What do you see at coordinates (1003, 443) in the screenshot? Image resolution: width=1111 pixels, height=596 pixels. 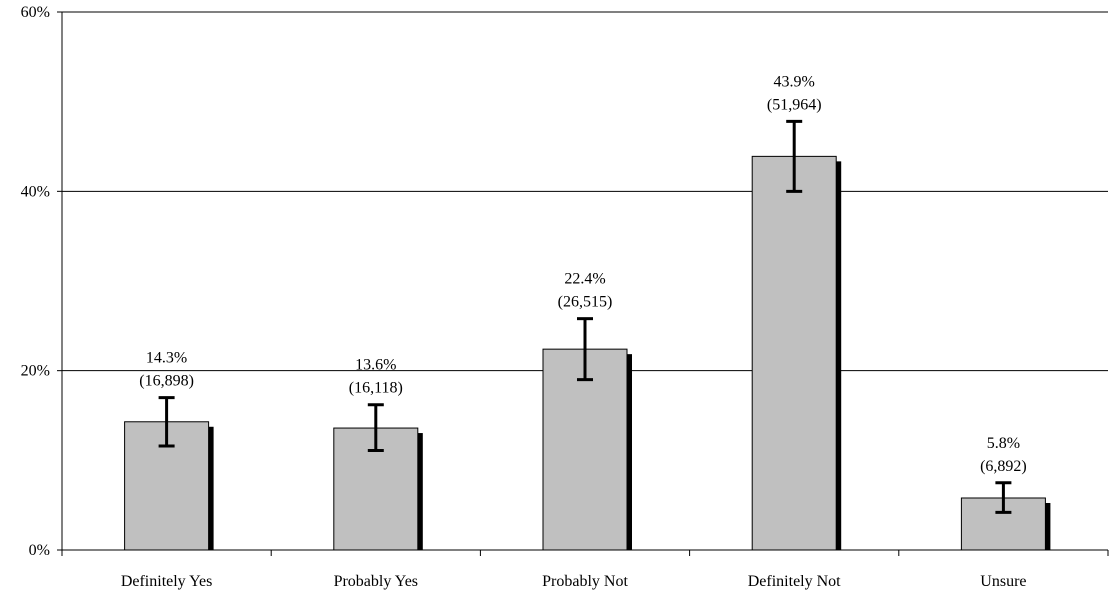 I see `data-label-percent: 5.8%` at bounding box center [1003, 443].